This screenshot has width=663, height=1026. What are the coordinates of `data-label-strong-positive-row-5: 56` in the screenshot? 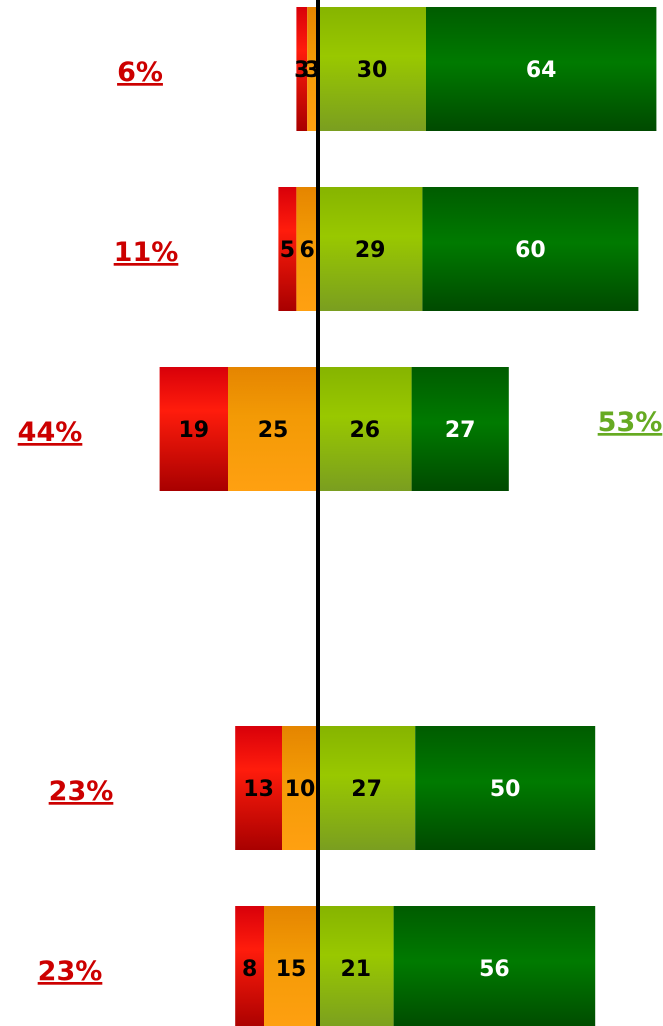 It's located at (494, 969).